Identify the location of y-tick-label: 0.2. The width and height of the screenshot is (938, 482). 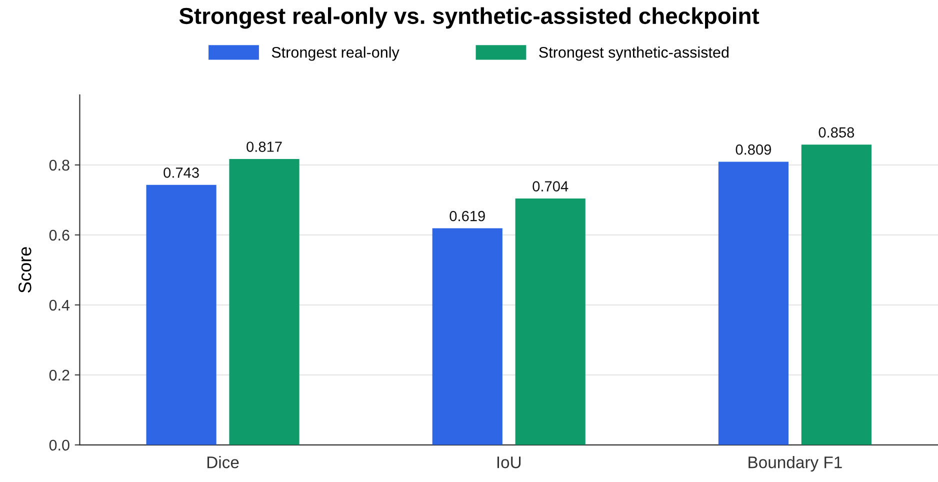
(59, 375).